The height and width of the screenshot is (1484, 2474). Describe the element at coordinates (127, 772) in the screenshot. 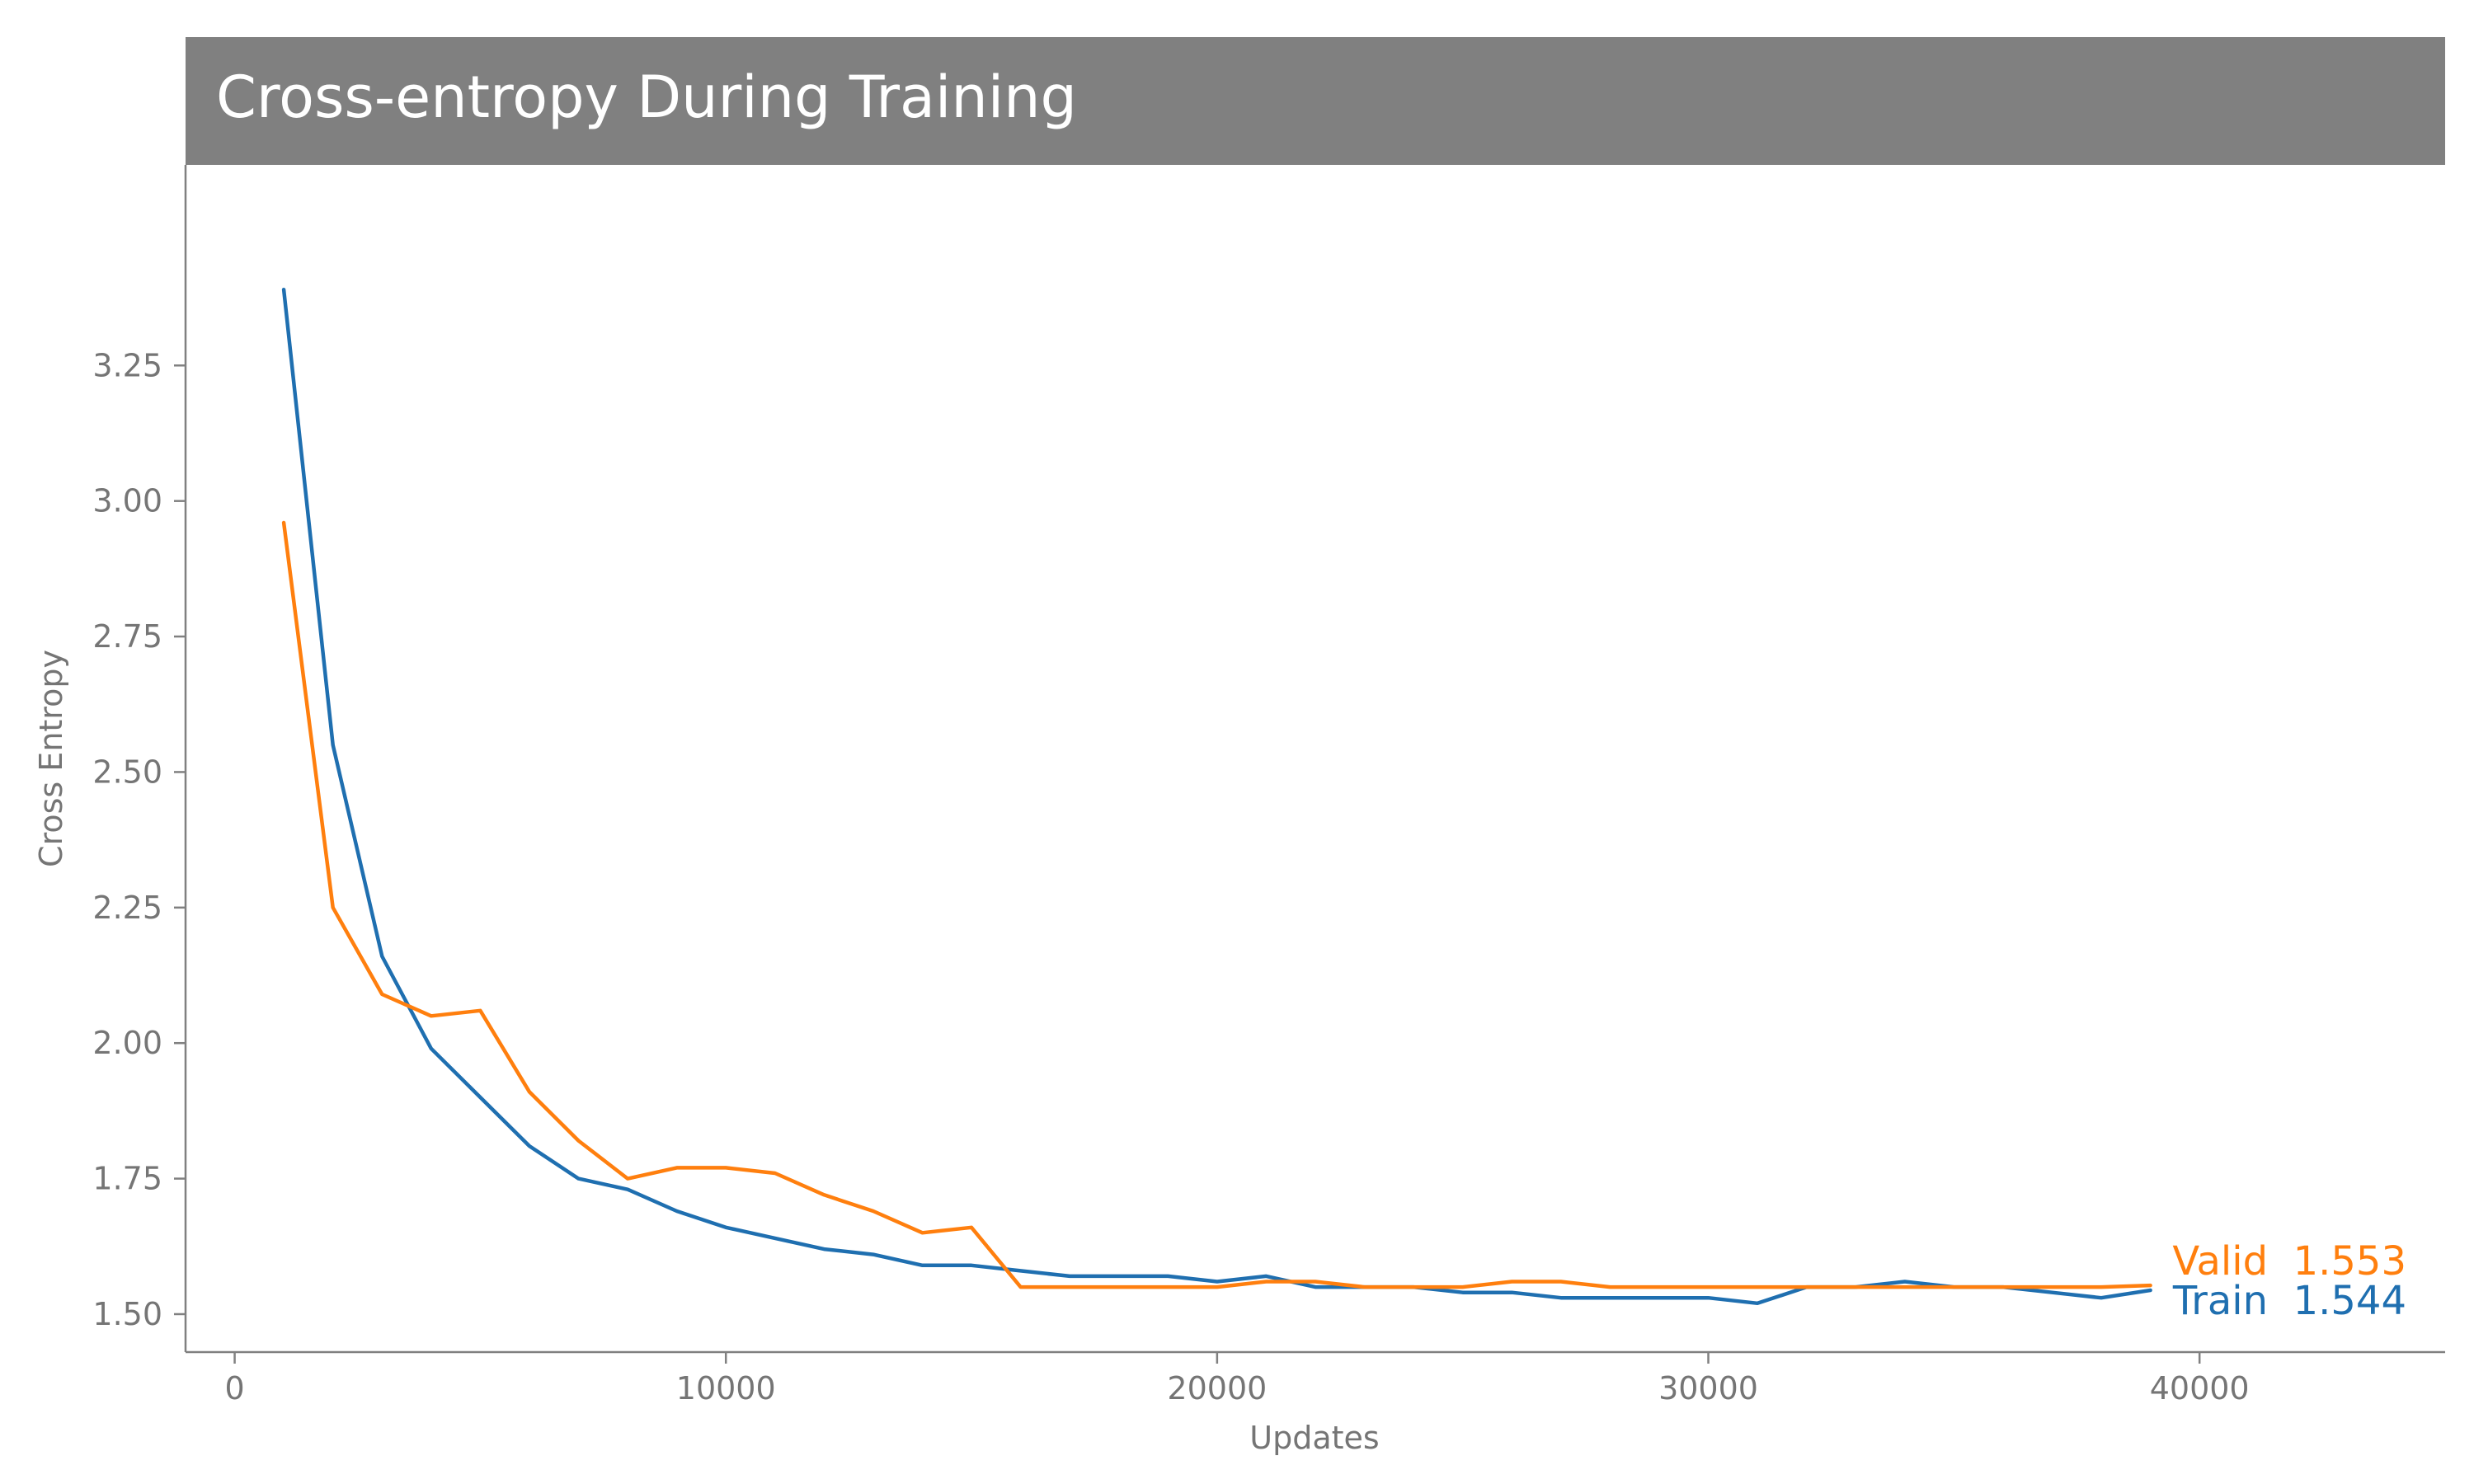

I see `y-tick-label: 2.50` at that location.